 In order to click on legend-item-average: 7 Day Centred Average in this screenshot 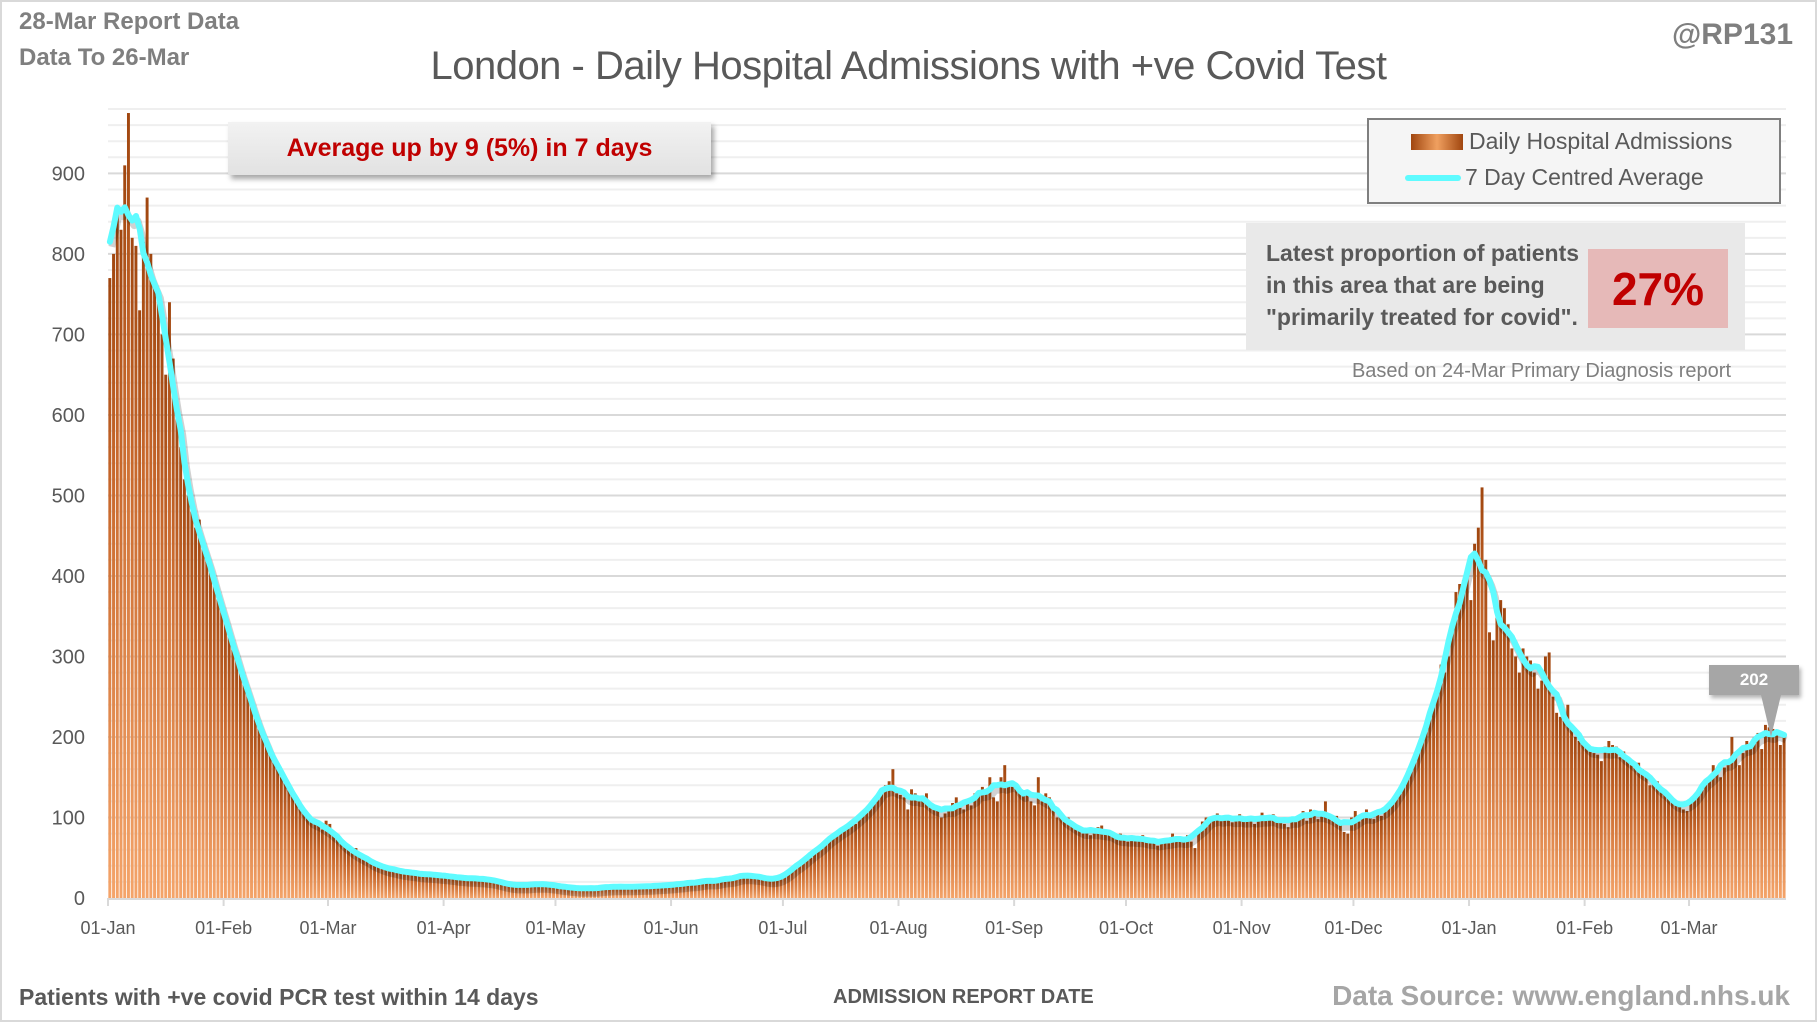, I will do `click(1554, 177)`.